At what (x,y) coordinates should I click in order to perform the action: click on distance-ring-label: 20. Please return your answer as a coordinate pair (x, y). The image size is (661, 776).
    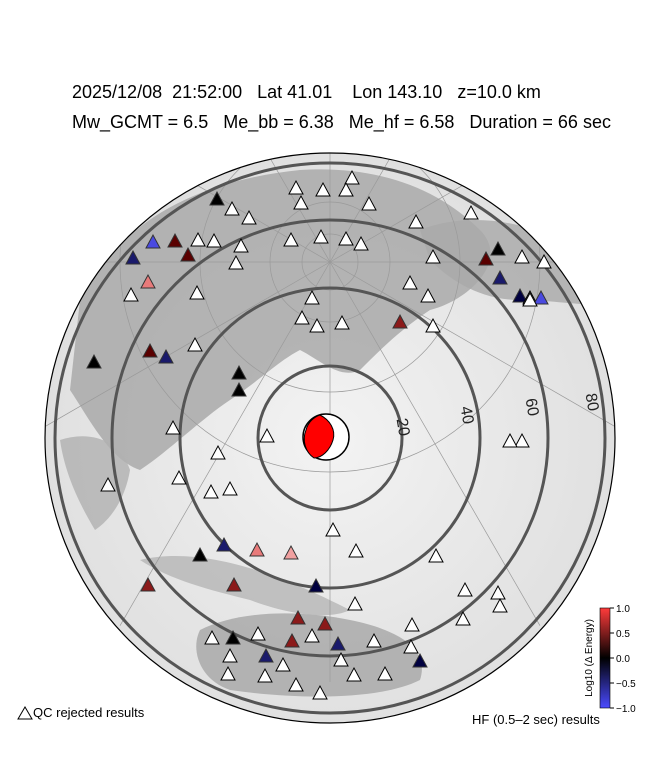
    Looking at the image, I should click on (403, 427).